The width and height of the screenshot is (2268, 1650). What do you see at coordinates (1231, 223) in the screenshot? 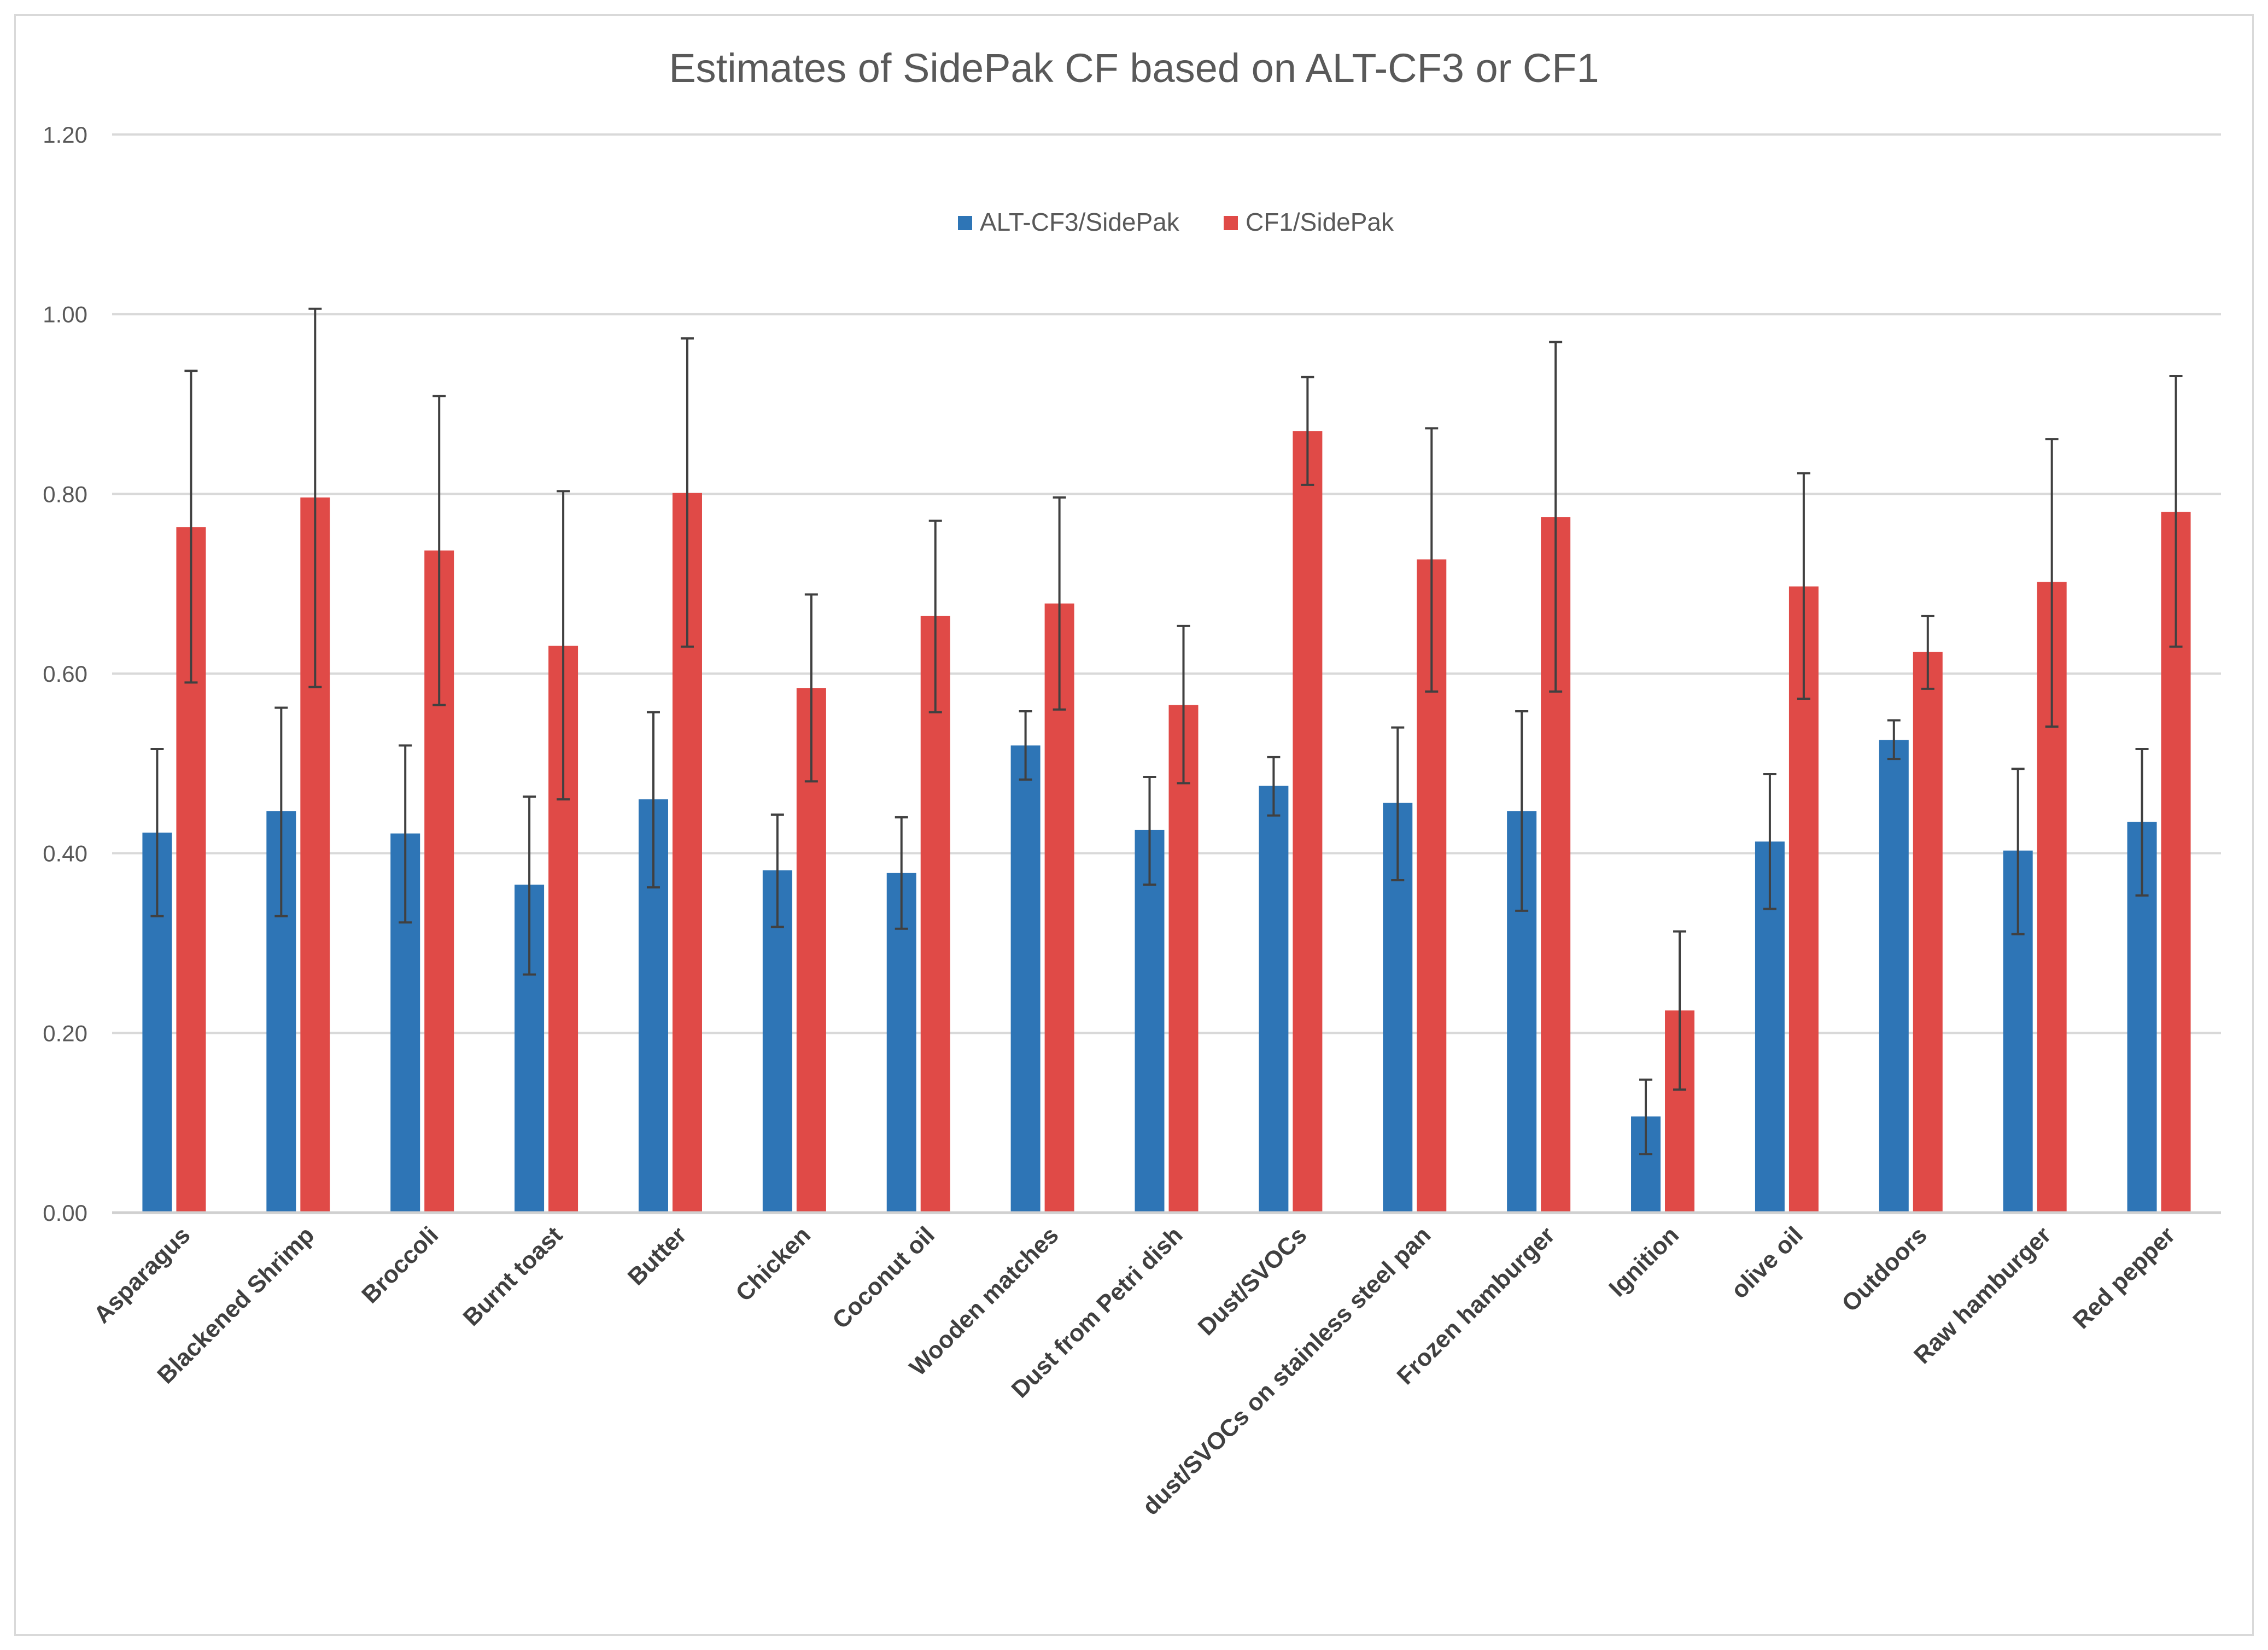
I see `legend-swatch-cf1` at bounding box center [1231, 223].